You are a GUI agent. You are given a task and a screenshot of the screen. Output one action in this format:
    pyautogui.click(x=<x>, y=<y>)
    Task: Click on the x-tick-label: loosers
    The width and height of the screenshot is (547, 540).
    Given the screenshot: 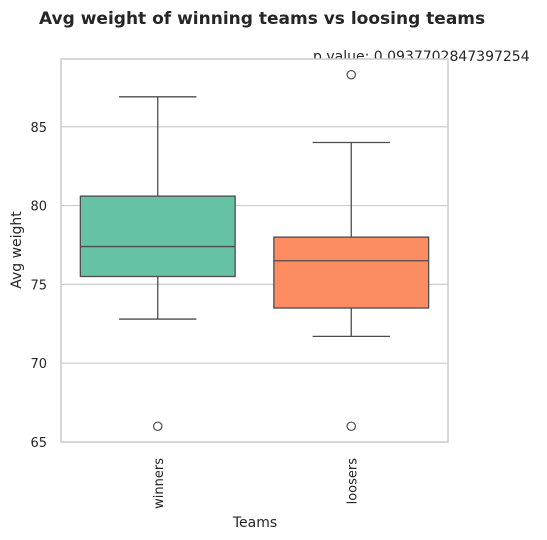 What is the action you would take?
    pyautogui.click(x=352, y=481)
    